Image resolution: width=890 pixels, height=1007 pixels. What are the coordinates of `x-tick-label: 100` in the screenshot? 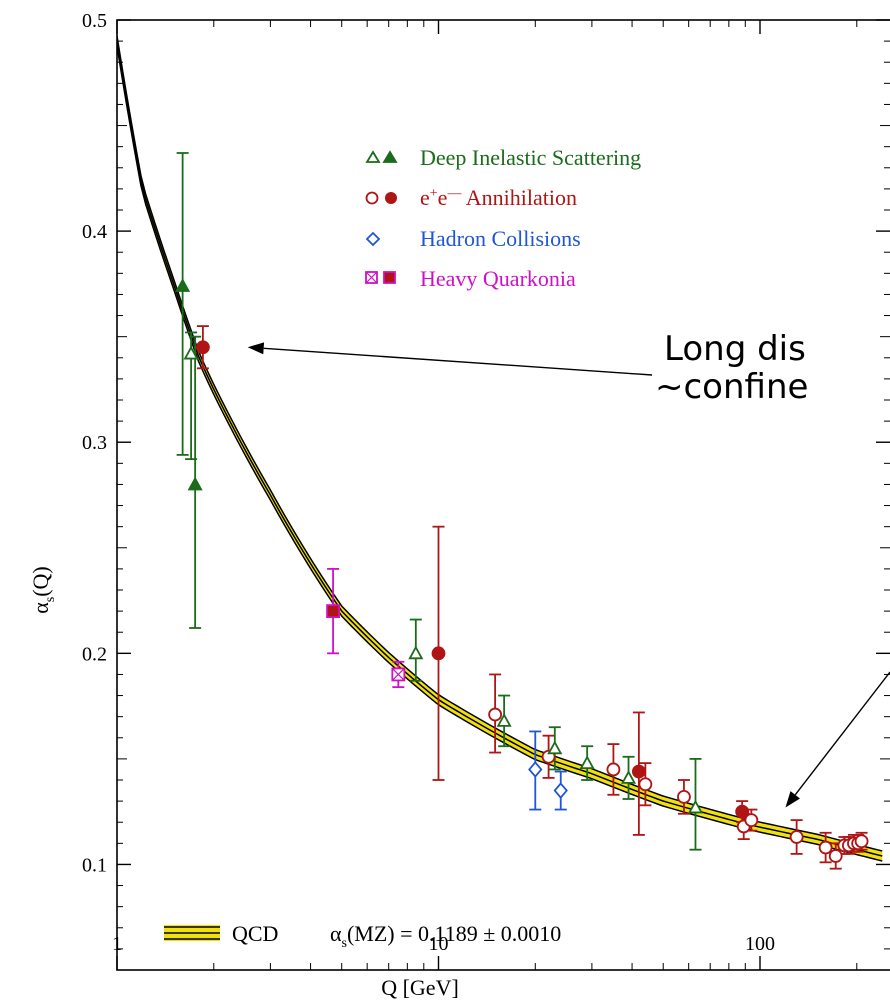 It's located at (760, 944).